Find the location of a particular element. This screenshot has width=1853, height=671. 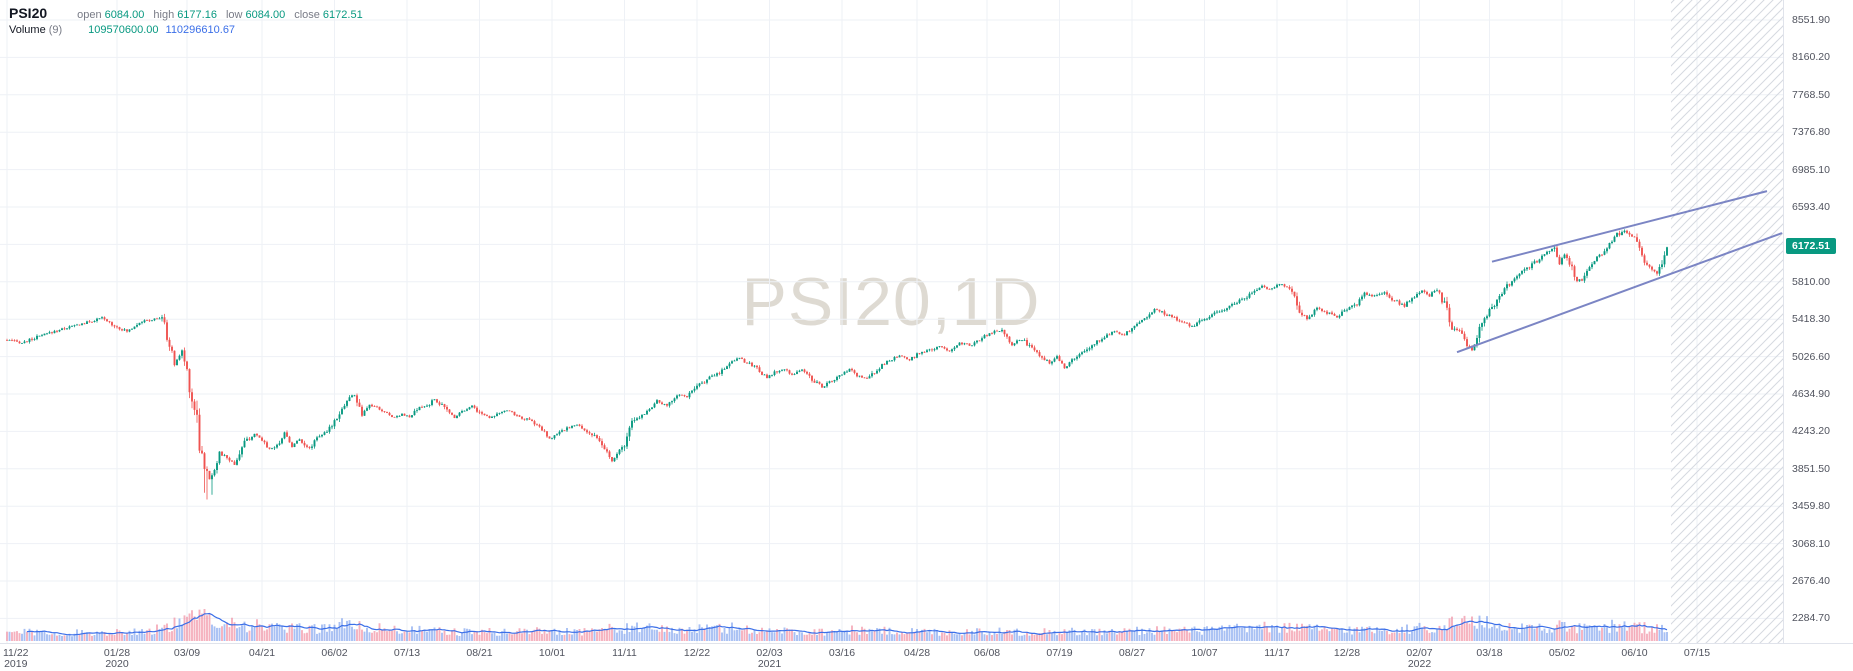

time-axis-label: 08/27 is located at coordinates (1132, 653).